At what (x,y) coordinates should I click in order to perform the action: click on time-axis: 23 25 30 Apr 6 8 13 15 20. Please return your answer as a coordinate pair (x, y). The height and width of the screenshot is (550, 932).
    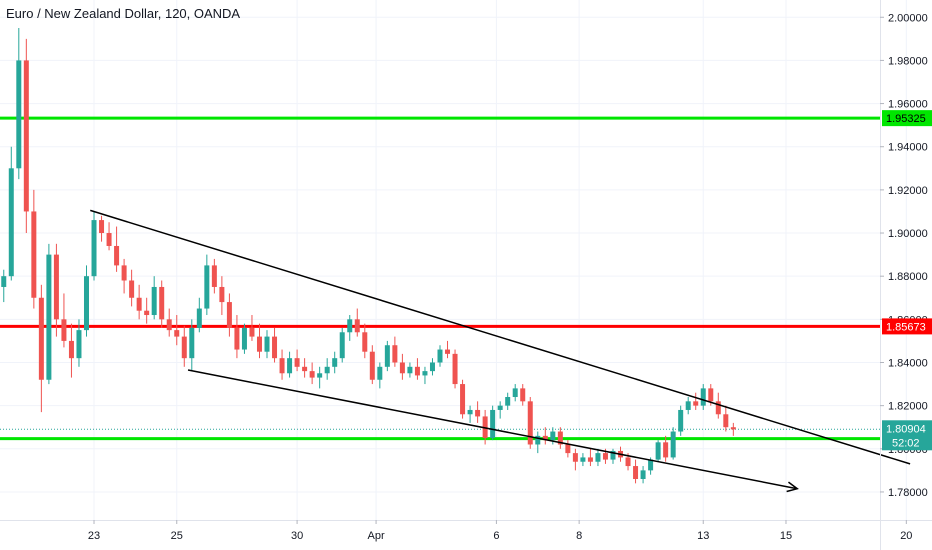
    Looking at the image, I should click on (500, 531).